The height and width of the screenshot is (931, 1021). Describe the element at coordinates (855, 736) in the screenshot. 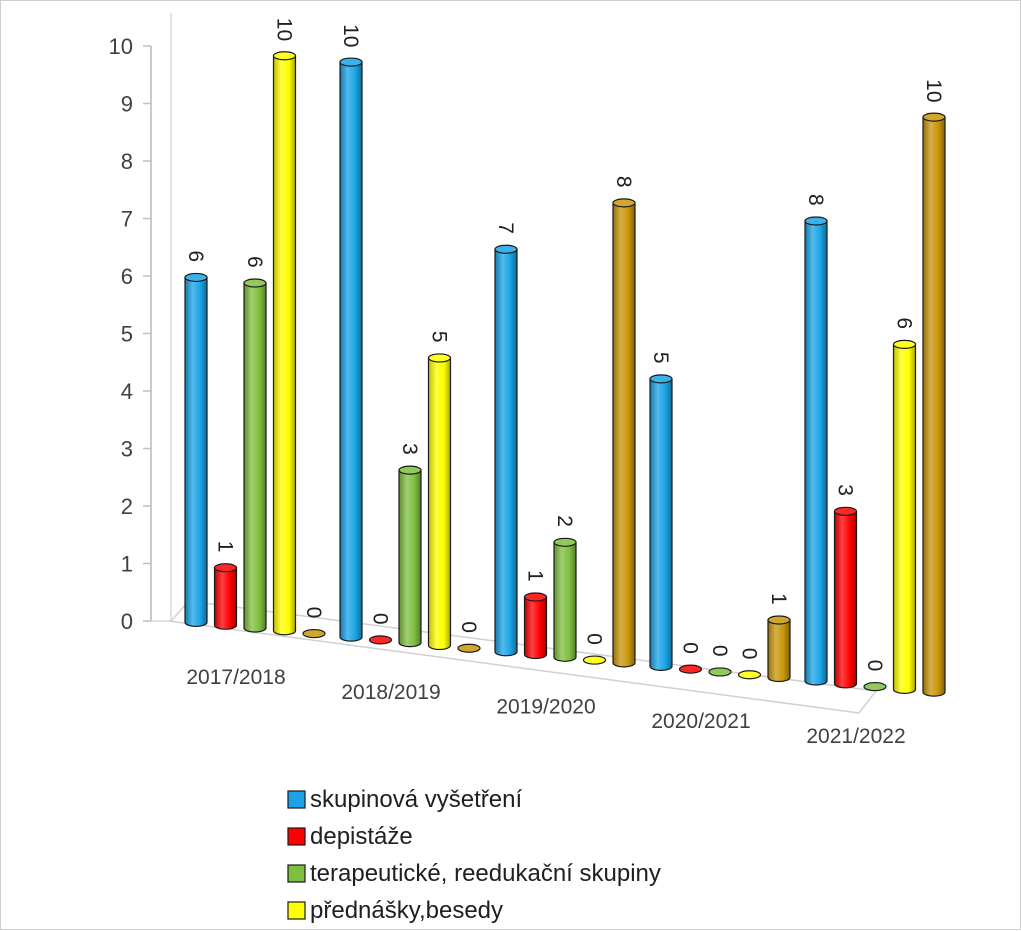

I see `category-label: 2021/2022` at that location.